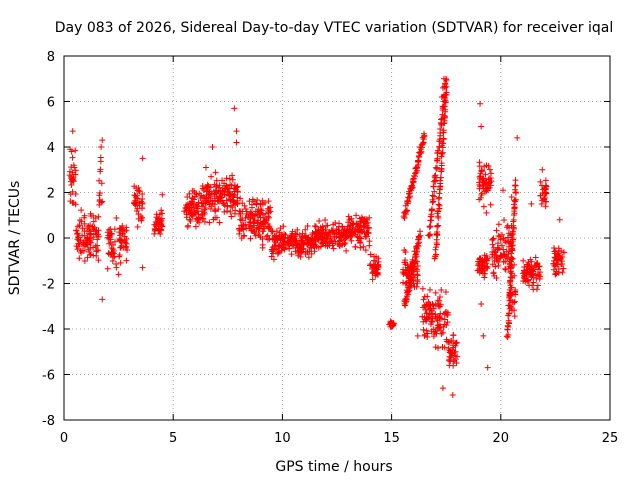  I want to click on x-tick-label: 10, so click(282, 438).